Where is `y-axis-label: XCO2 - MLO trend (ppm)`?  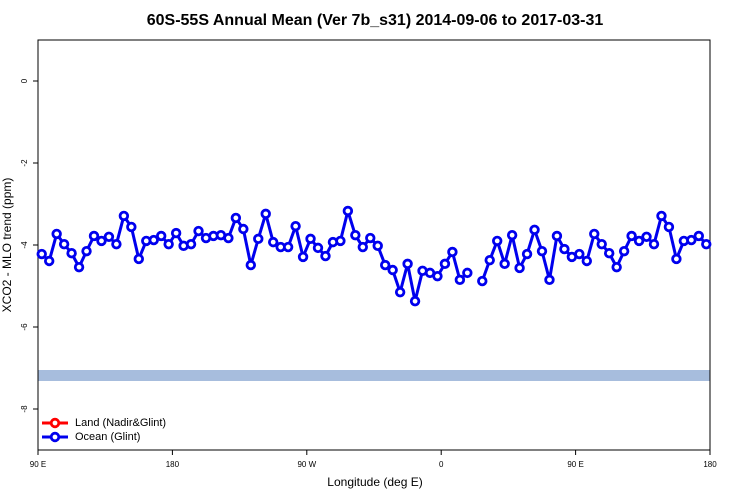 y-axis-label: XCO2 - MLO trend (ppm) is located at coordinates (7, 245).